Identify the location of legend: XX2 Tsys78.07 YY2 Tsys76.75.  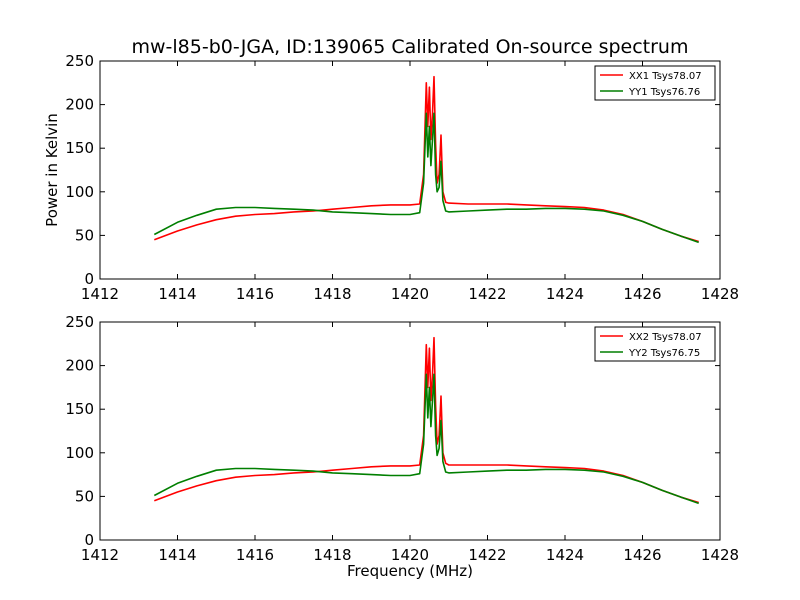
(655, 344).